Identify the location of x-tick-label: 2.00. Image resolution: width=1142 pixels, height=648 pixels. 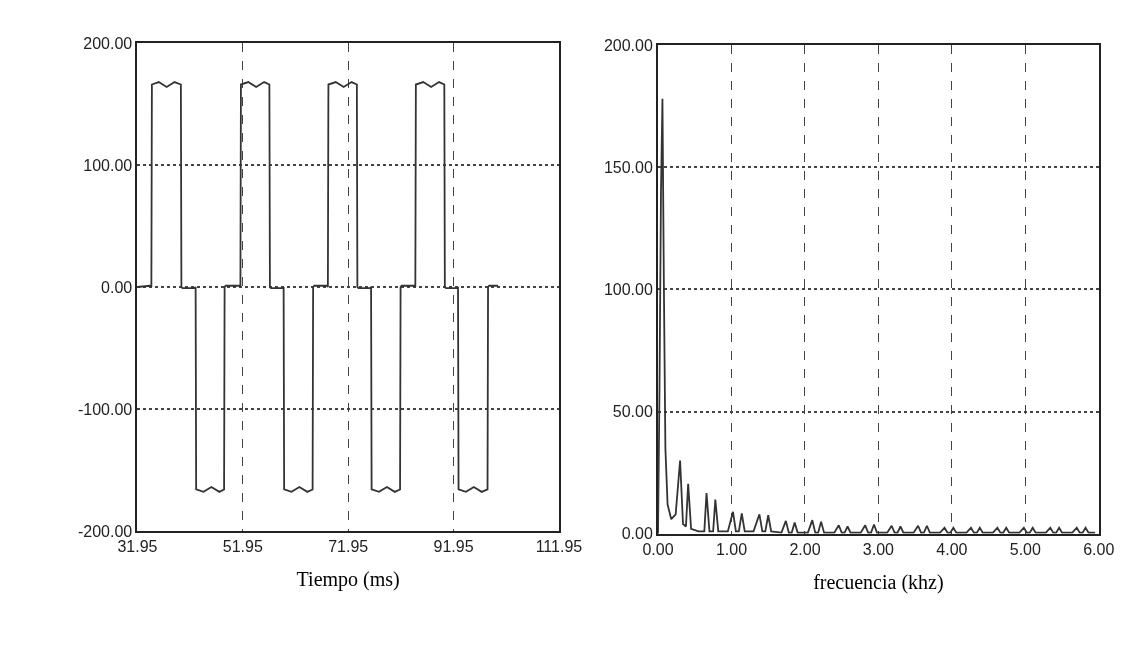
(805, 550).